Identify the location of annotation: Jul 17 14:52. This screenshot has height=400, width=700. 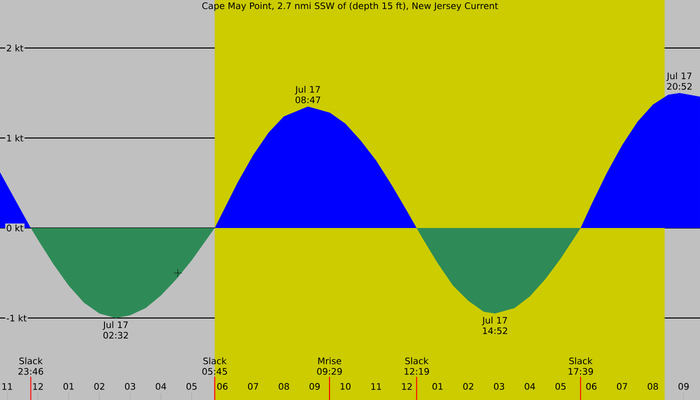
(495, 325).